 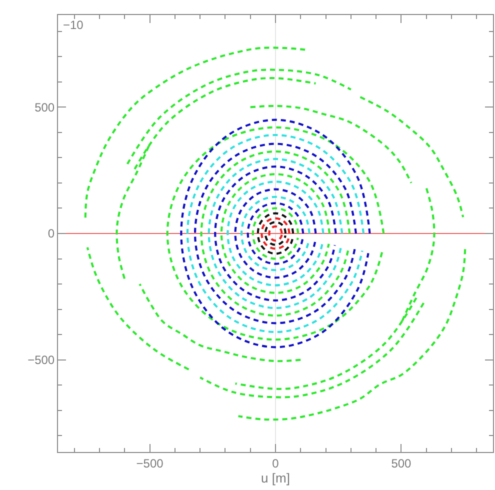 I want to click on y-tick-label: 0, so click(x=51, y=233).